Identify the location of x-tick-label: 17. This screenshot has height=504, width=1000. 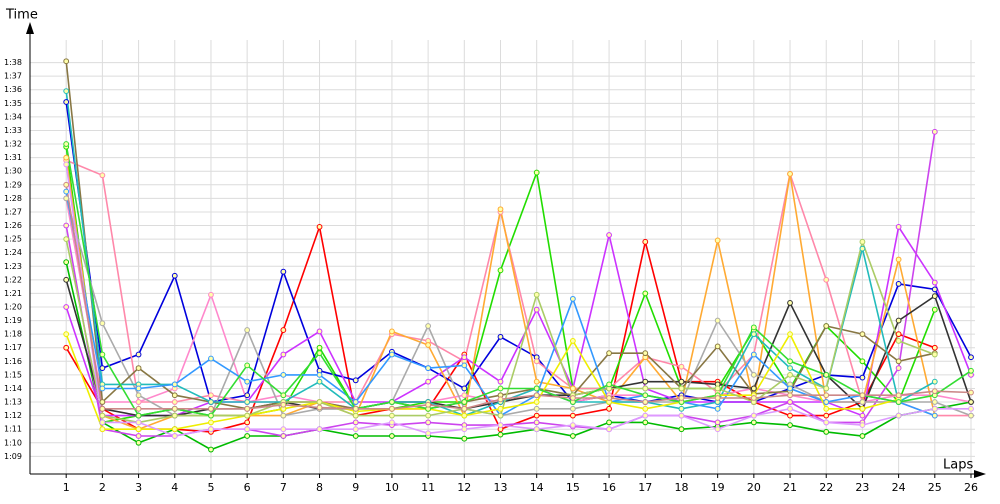
(645, 487).